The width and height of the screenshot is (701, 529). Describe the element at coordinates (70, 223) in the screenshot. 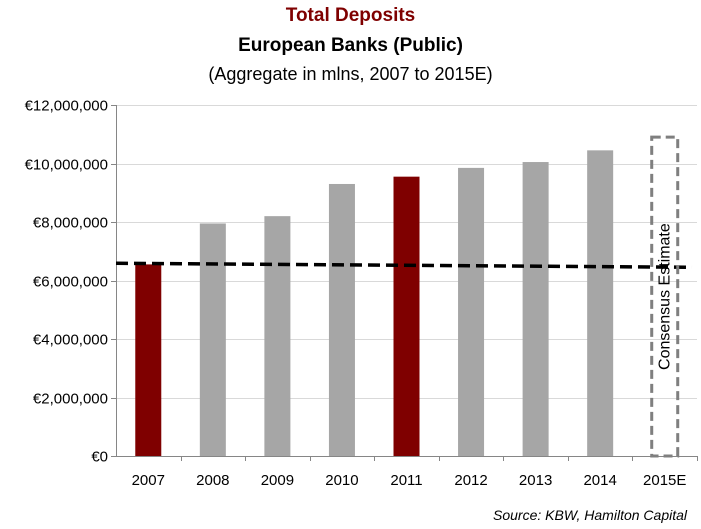

I see `y-tick-label: €8,000,000` at that location.